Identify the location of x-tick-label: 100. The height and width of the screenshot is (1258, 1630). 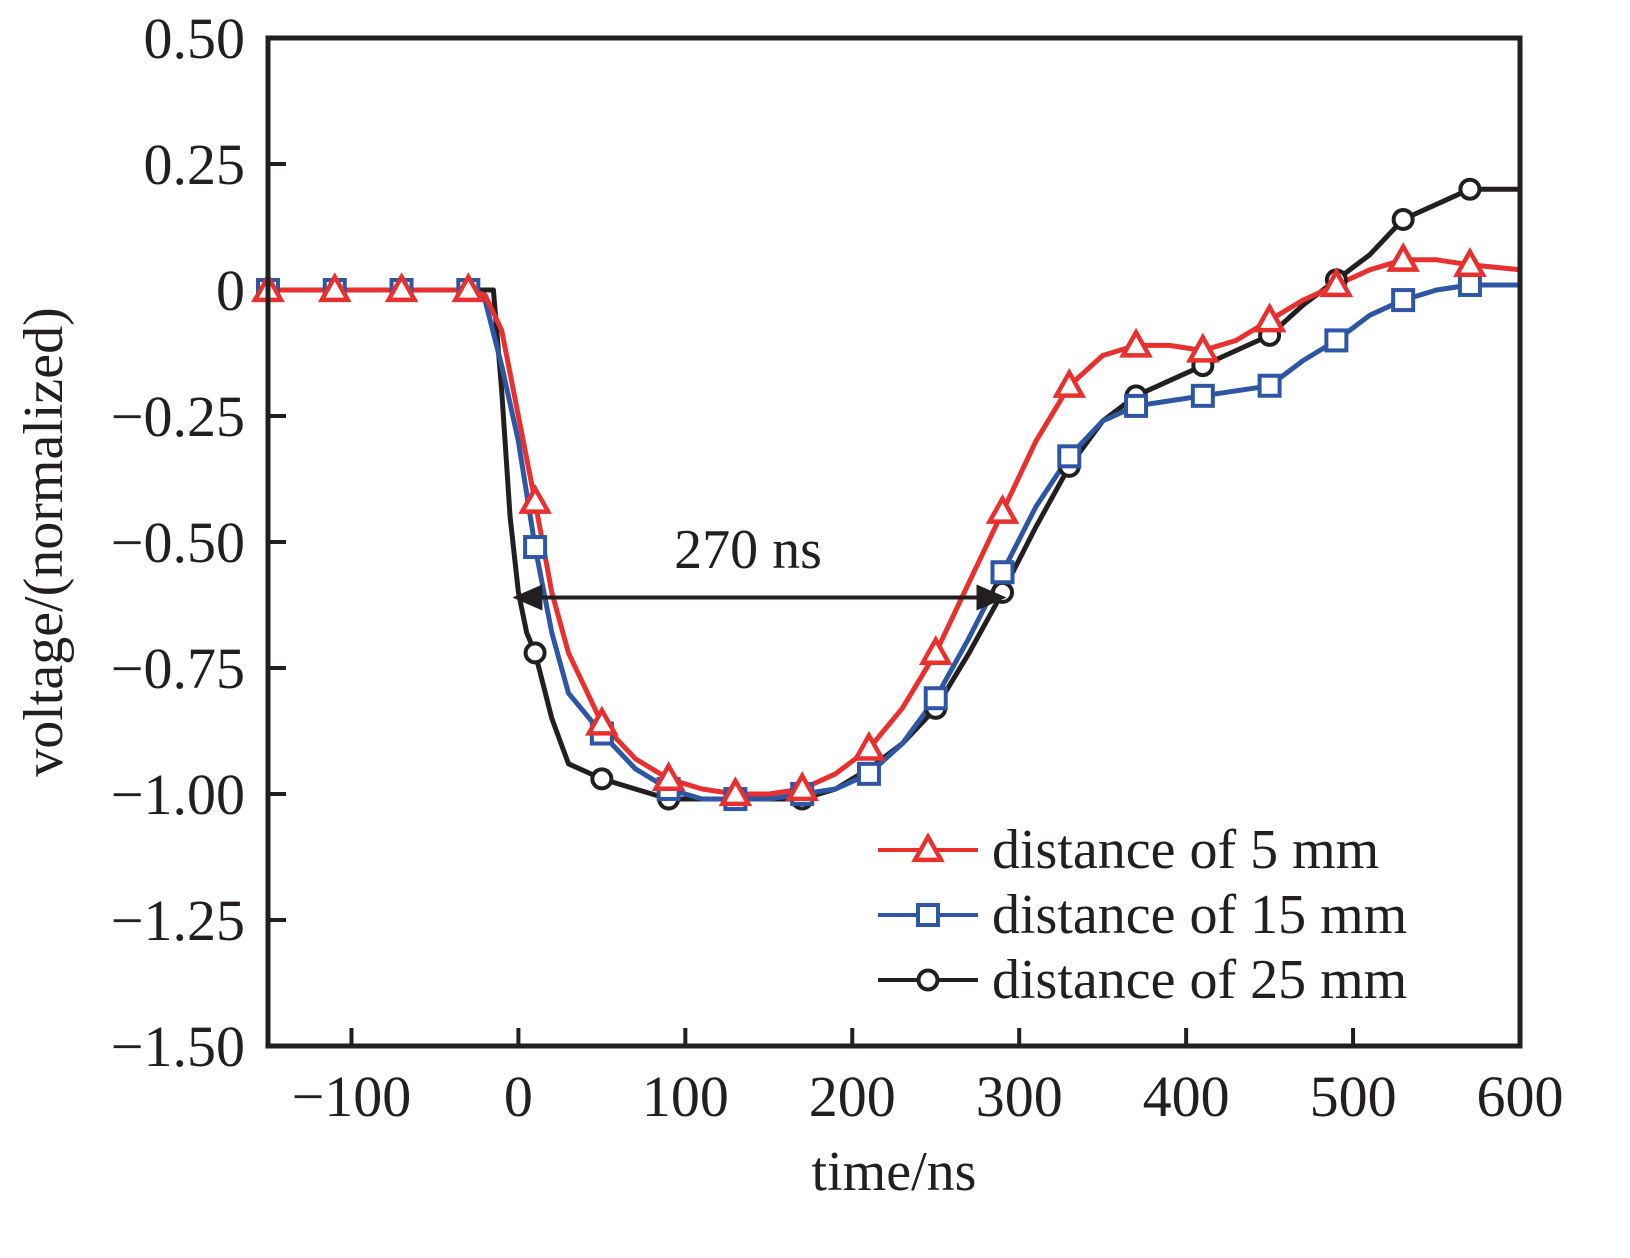
(685, 1096).